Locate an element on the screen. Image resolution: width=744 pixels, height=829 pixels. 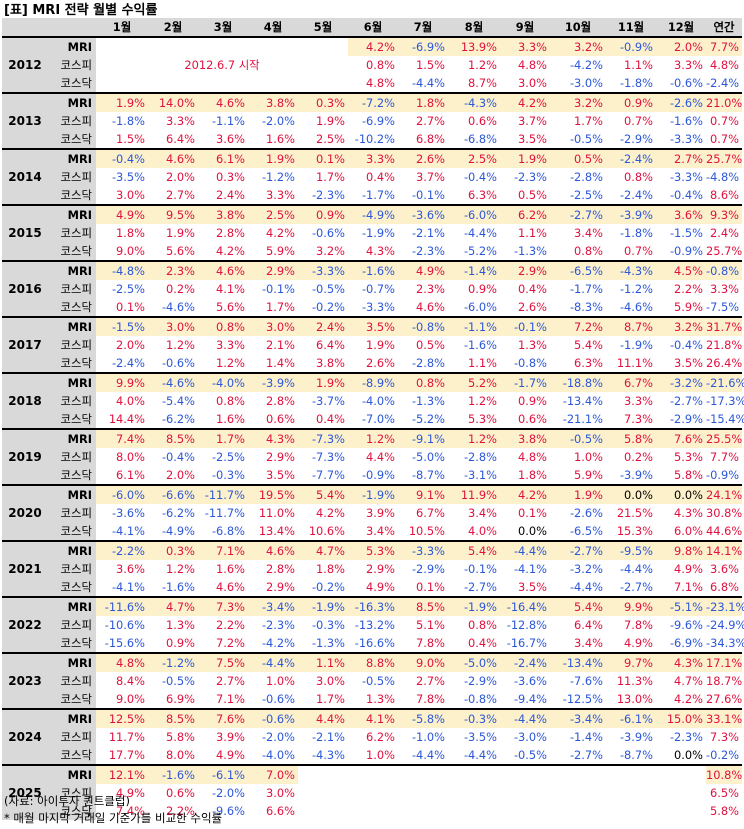
column-header: 5월 is located at coordinates (323, 27).